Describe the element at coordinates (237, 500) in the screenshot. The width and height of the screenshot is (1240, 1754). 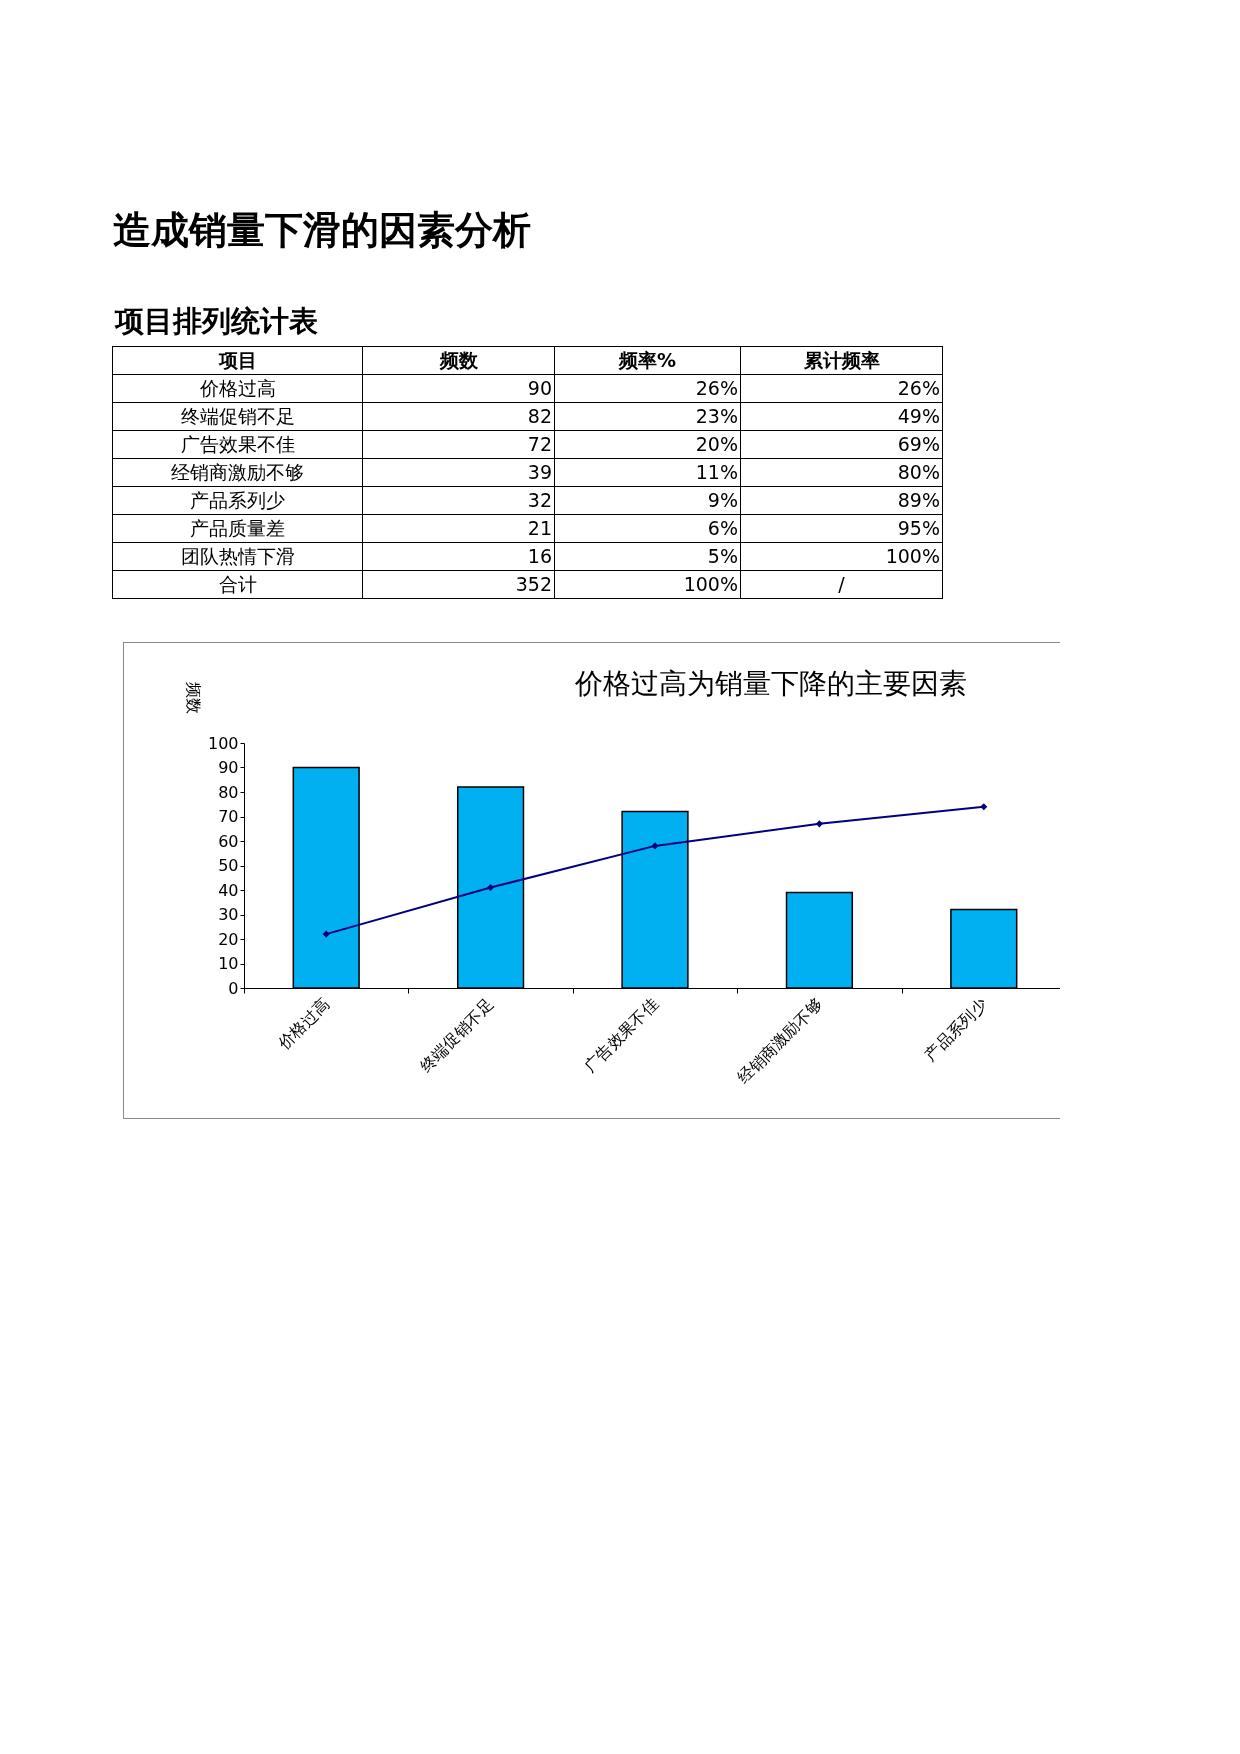
I see `text: 产品系列少` at that location.